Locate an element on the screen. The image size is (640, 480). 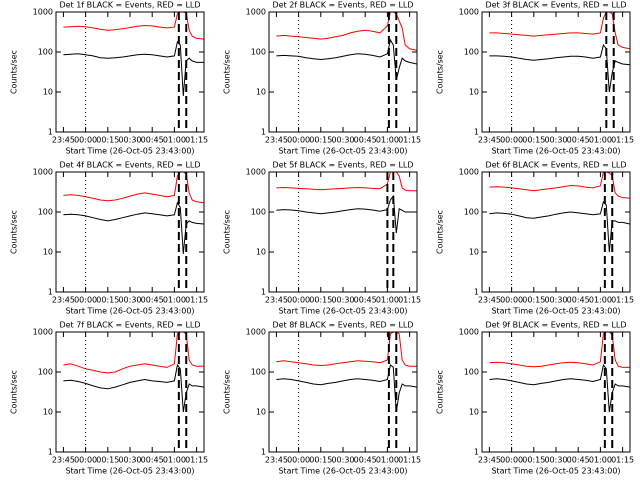
chart-title: Det 7f BLACK = Events, RED = LLD is located at coordinates (129, 325).